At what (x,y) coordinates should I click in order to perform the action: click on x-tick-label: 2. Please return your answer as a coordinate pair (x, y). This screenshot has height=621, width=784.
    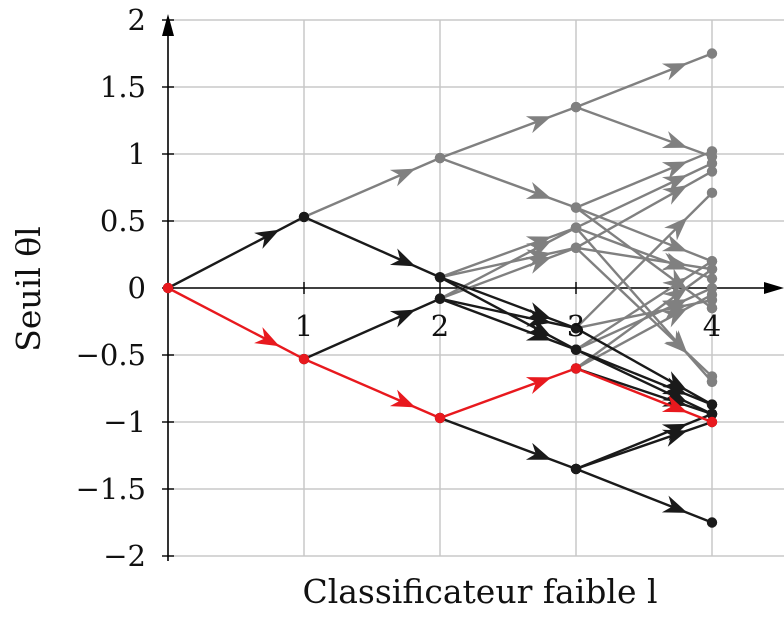
    Looking at the image, I should click on (440, 326).